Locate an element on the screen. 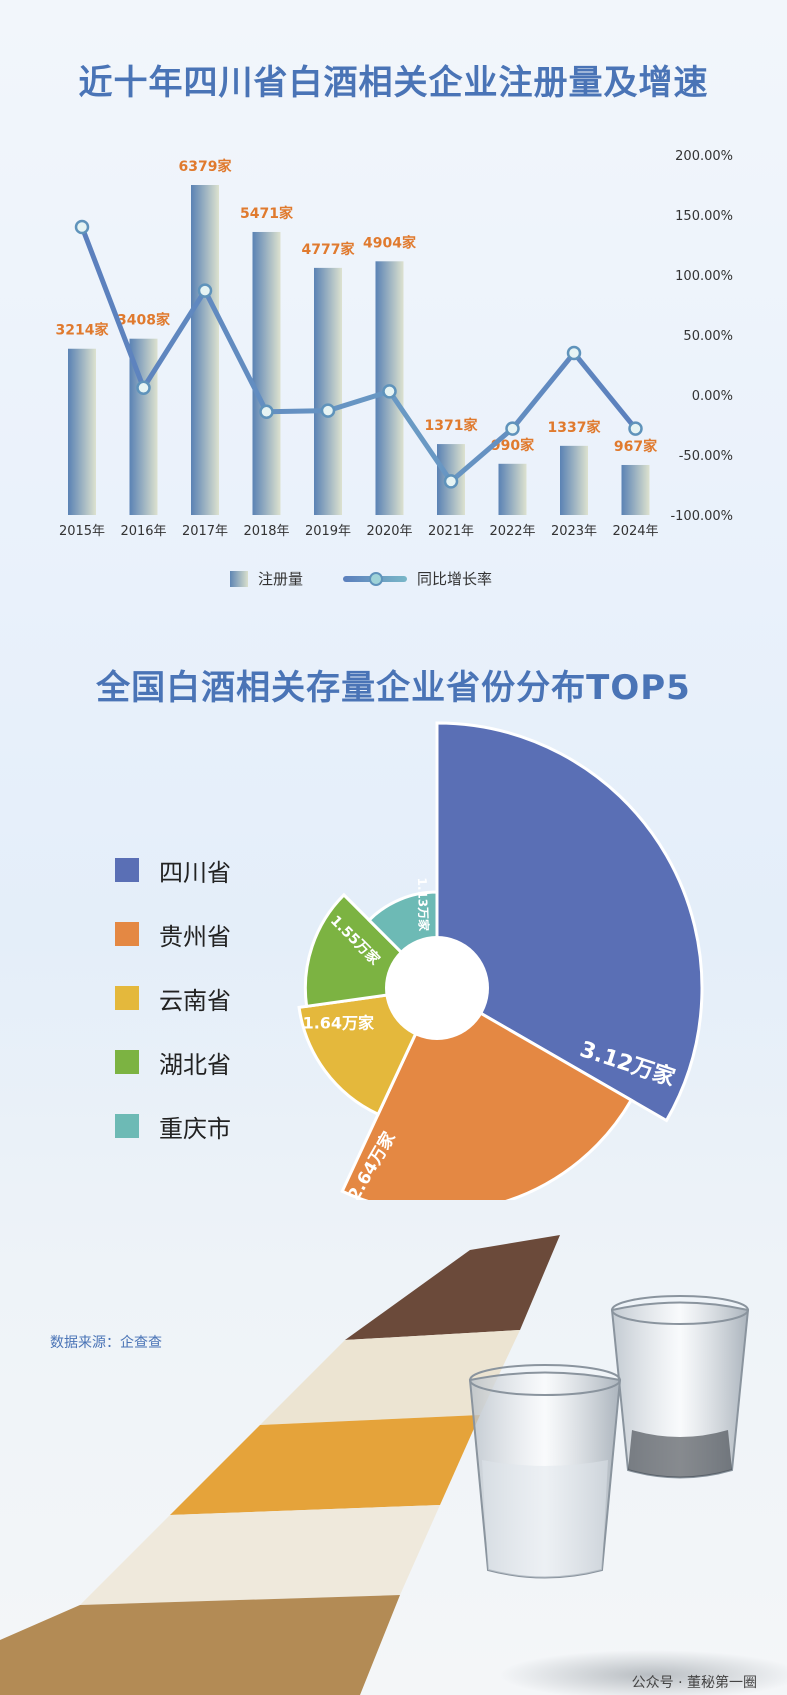 This screenshot has width=787, height=1695. bar-label-2023: 1337家 is located at coordinates (575, 427).